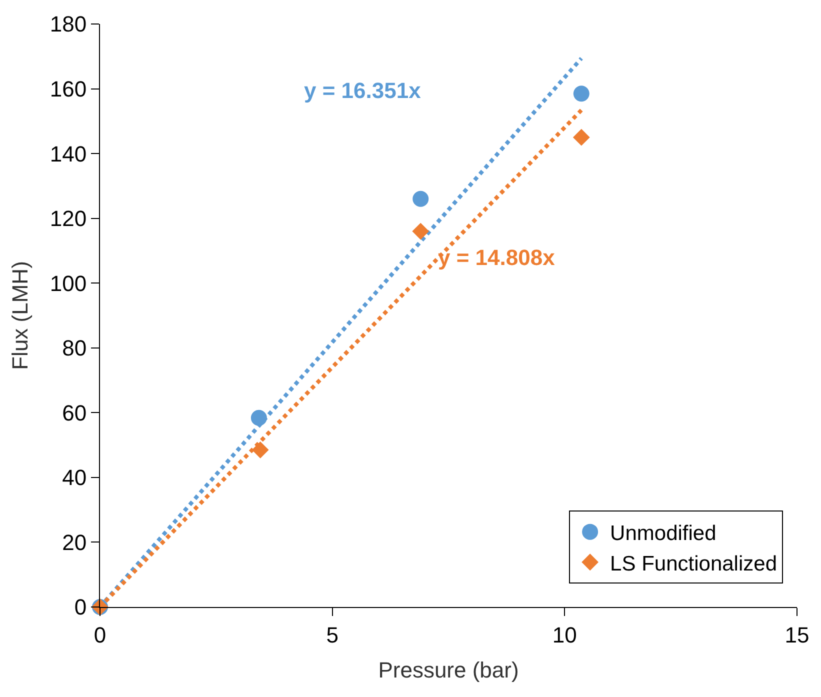 This screenshot has width=821, height=697. Describe the element at coordinates (74, 477) in the screenshot. I see `y-tick-label: 40` at that location.